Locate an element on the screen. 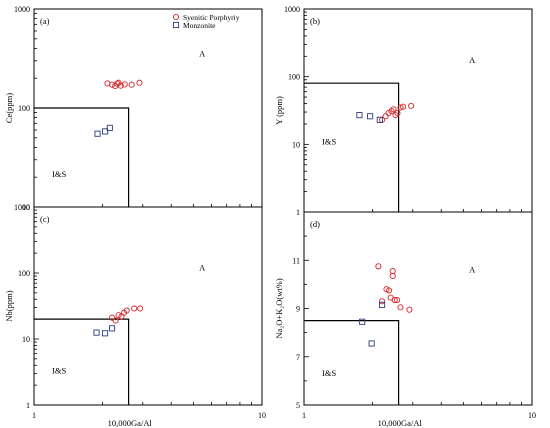 Image resolution: width=550 pixels, height=428 pixels. y-tick-label: 11 is located at coordinates (296, 260).